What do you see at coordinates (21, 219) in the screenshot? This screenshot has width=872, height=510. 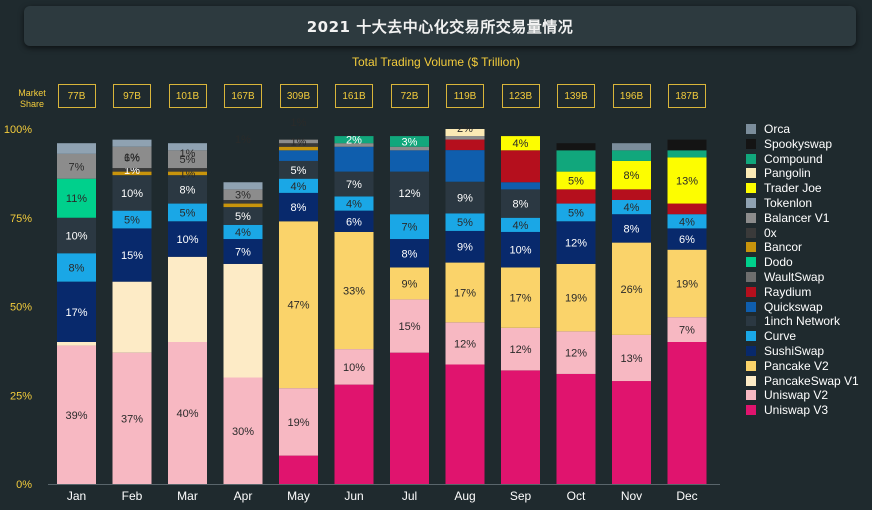 I see `y-tick-label: 75%` at bounding box center [21, 219].